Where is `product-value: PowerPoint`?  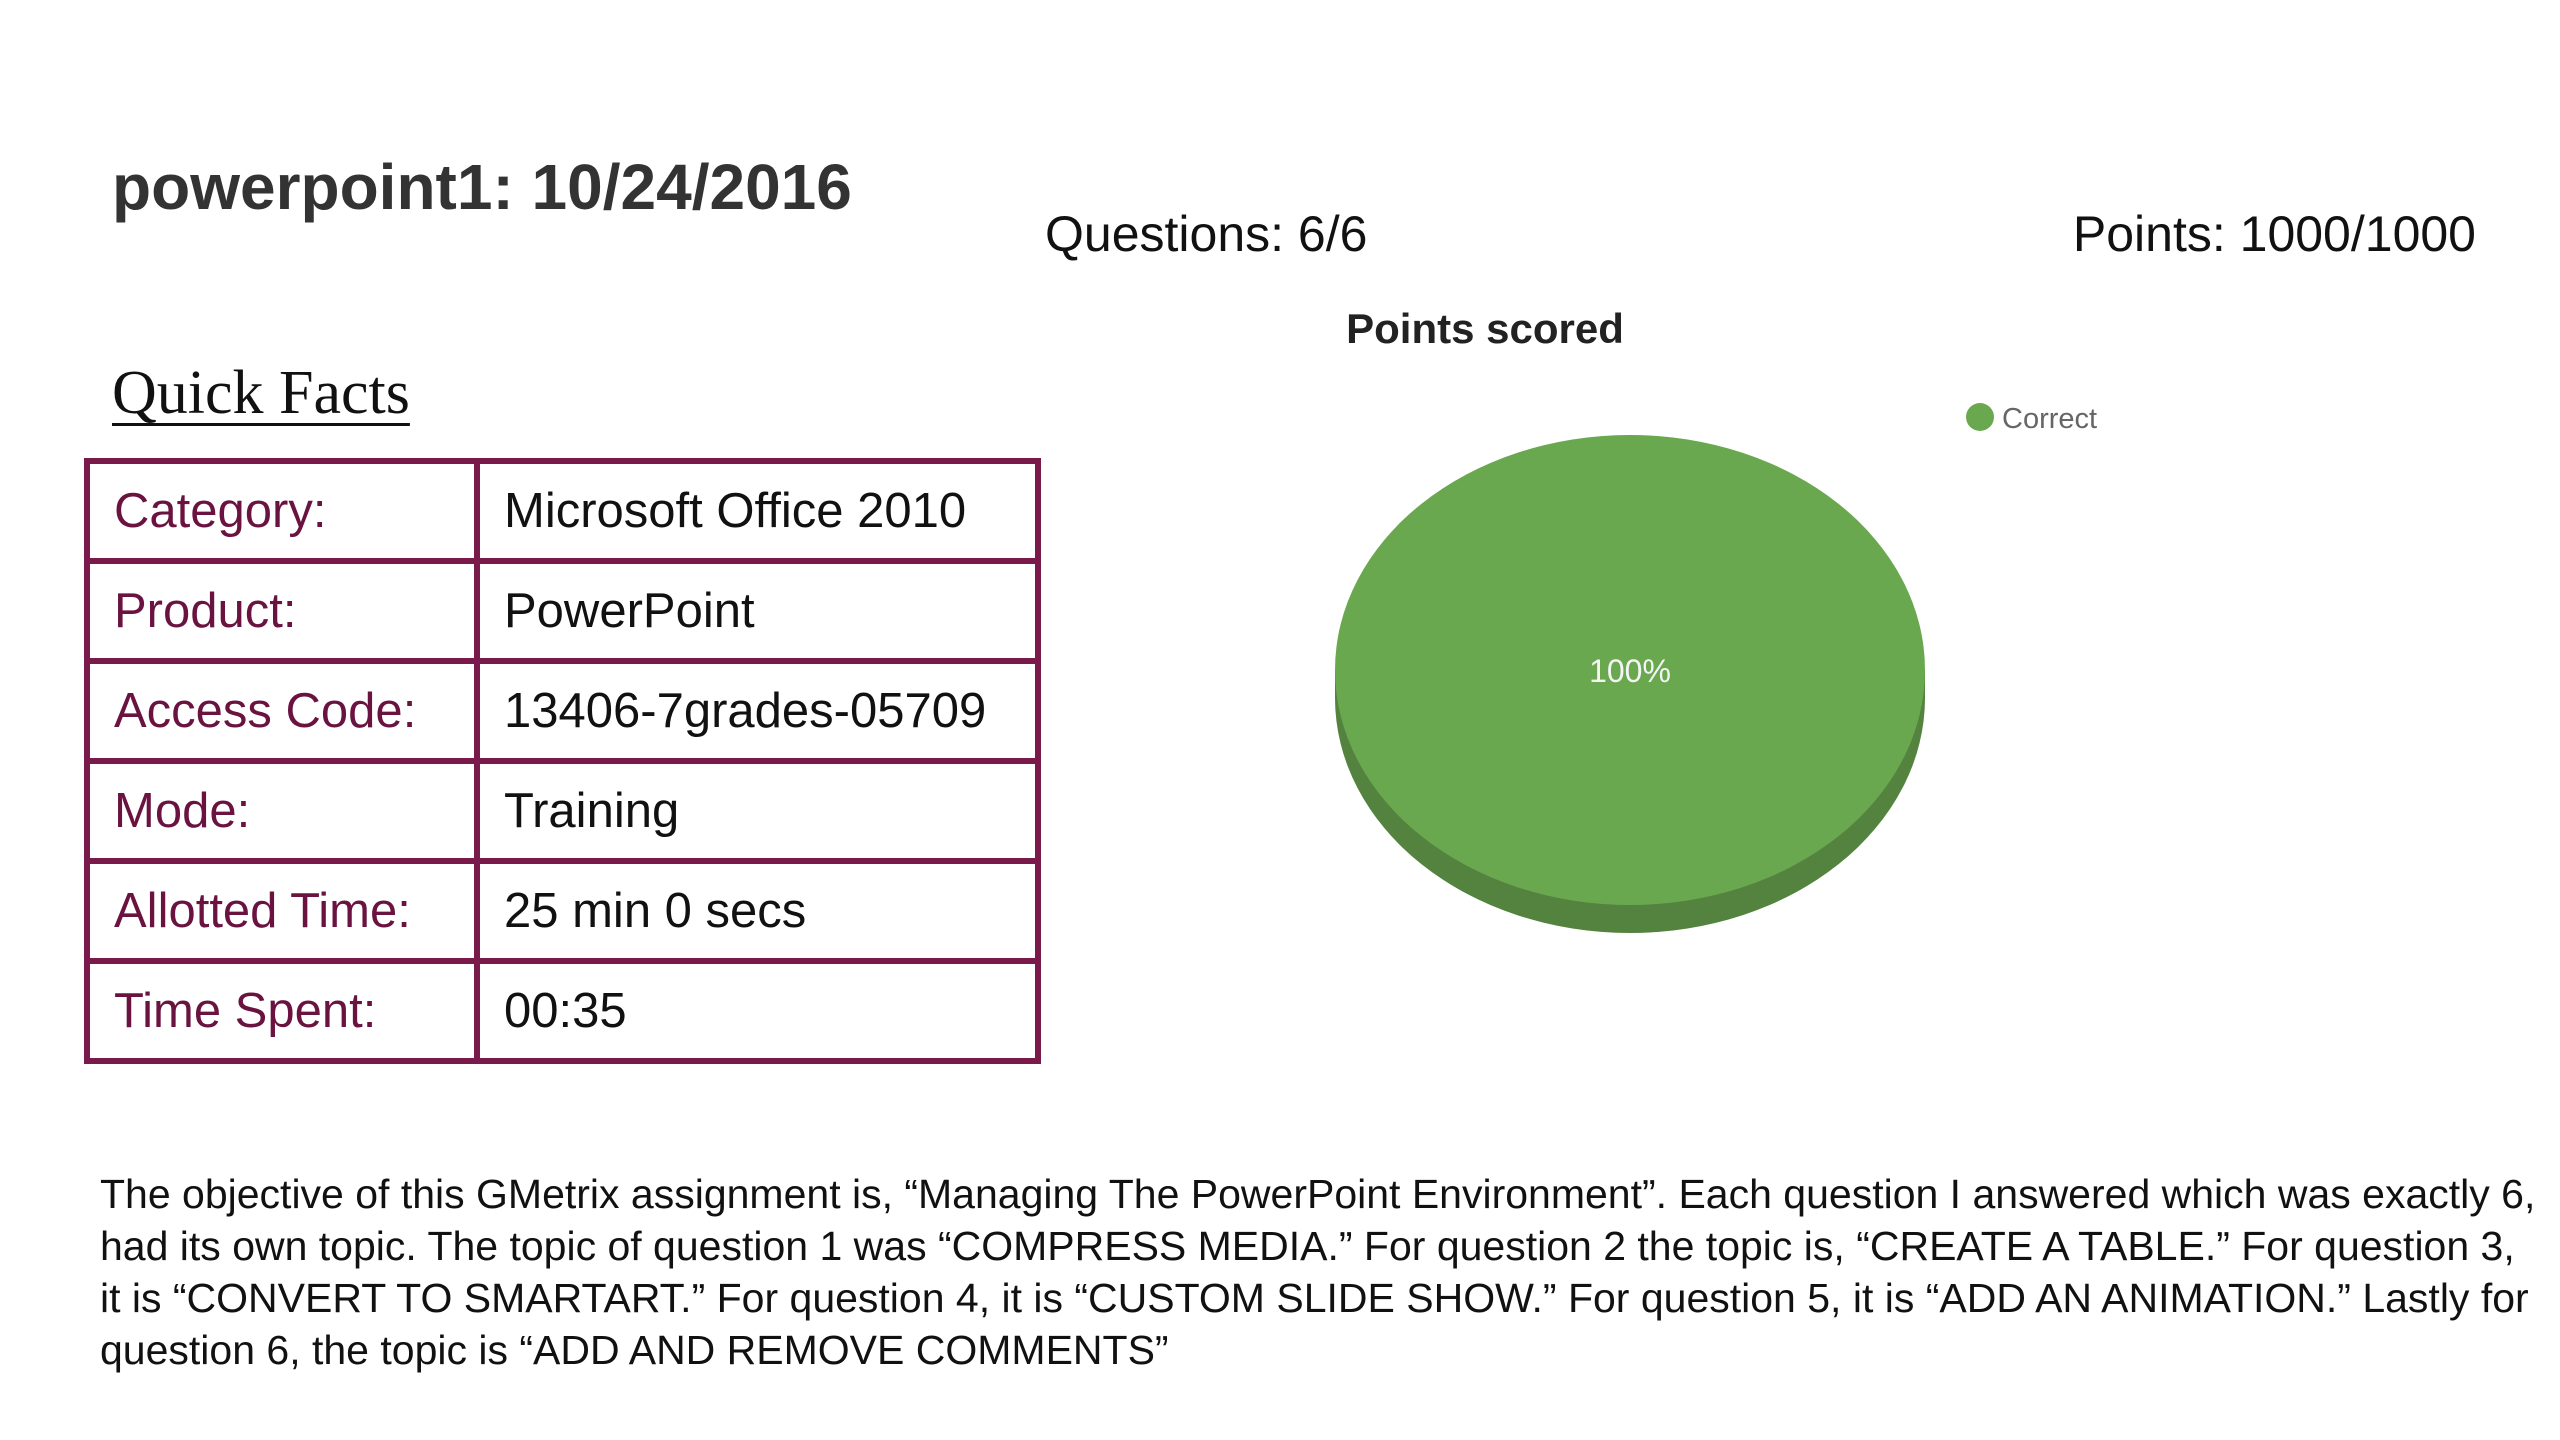 product-value: PowerPoint is located at coordinates (757, 611).